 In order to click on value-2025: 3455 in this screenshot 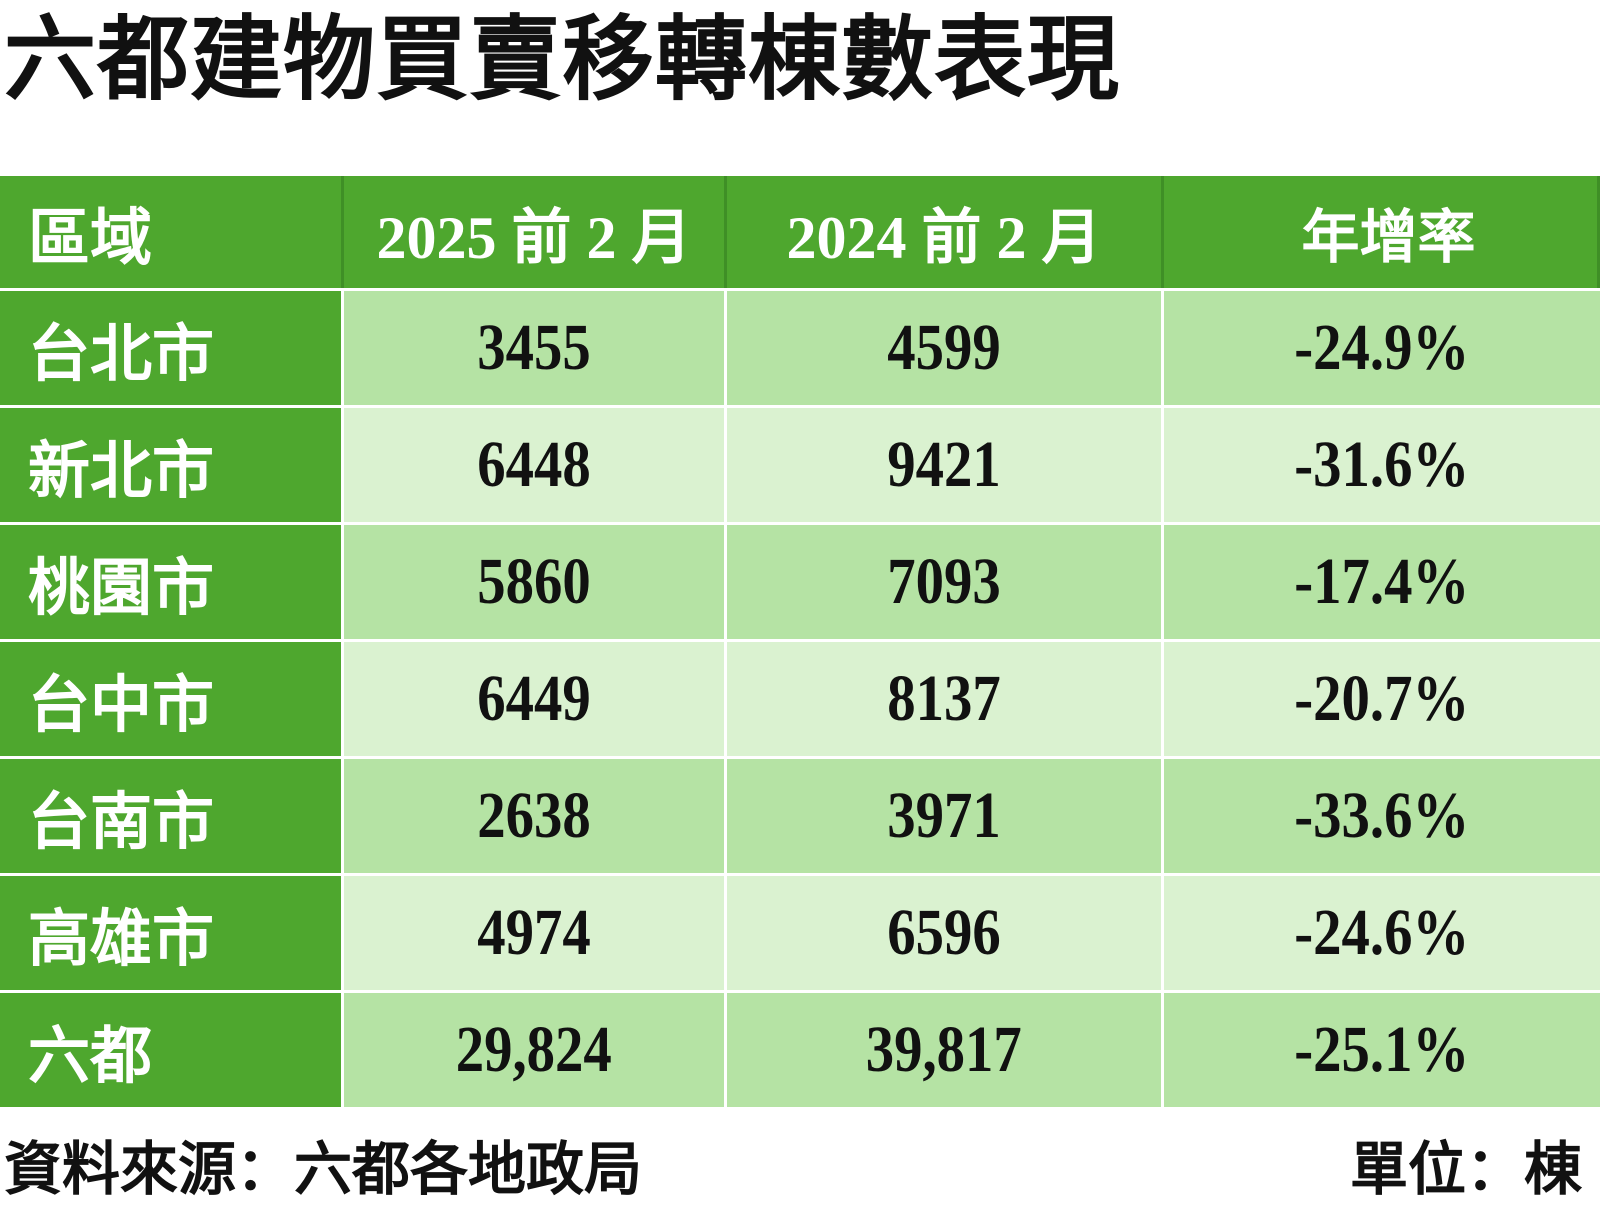, I will do `click(534, 347)`.